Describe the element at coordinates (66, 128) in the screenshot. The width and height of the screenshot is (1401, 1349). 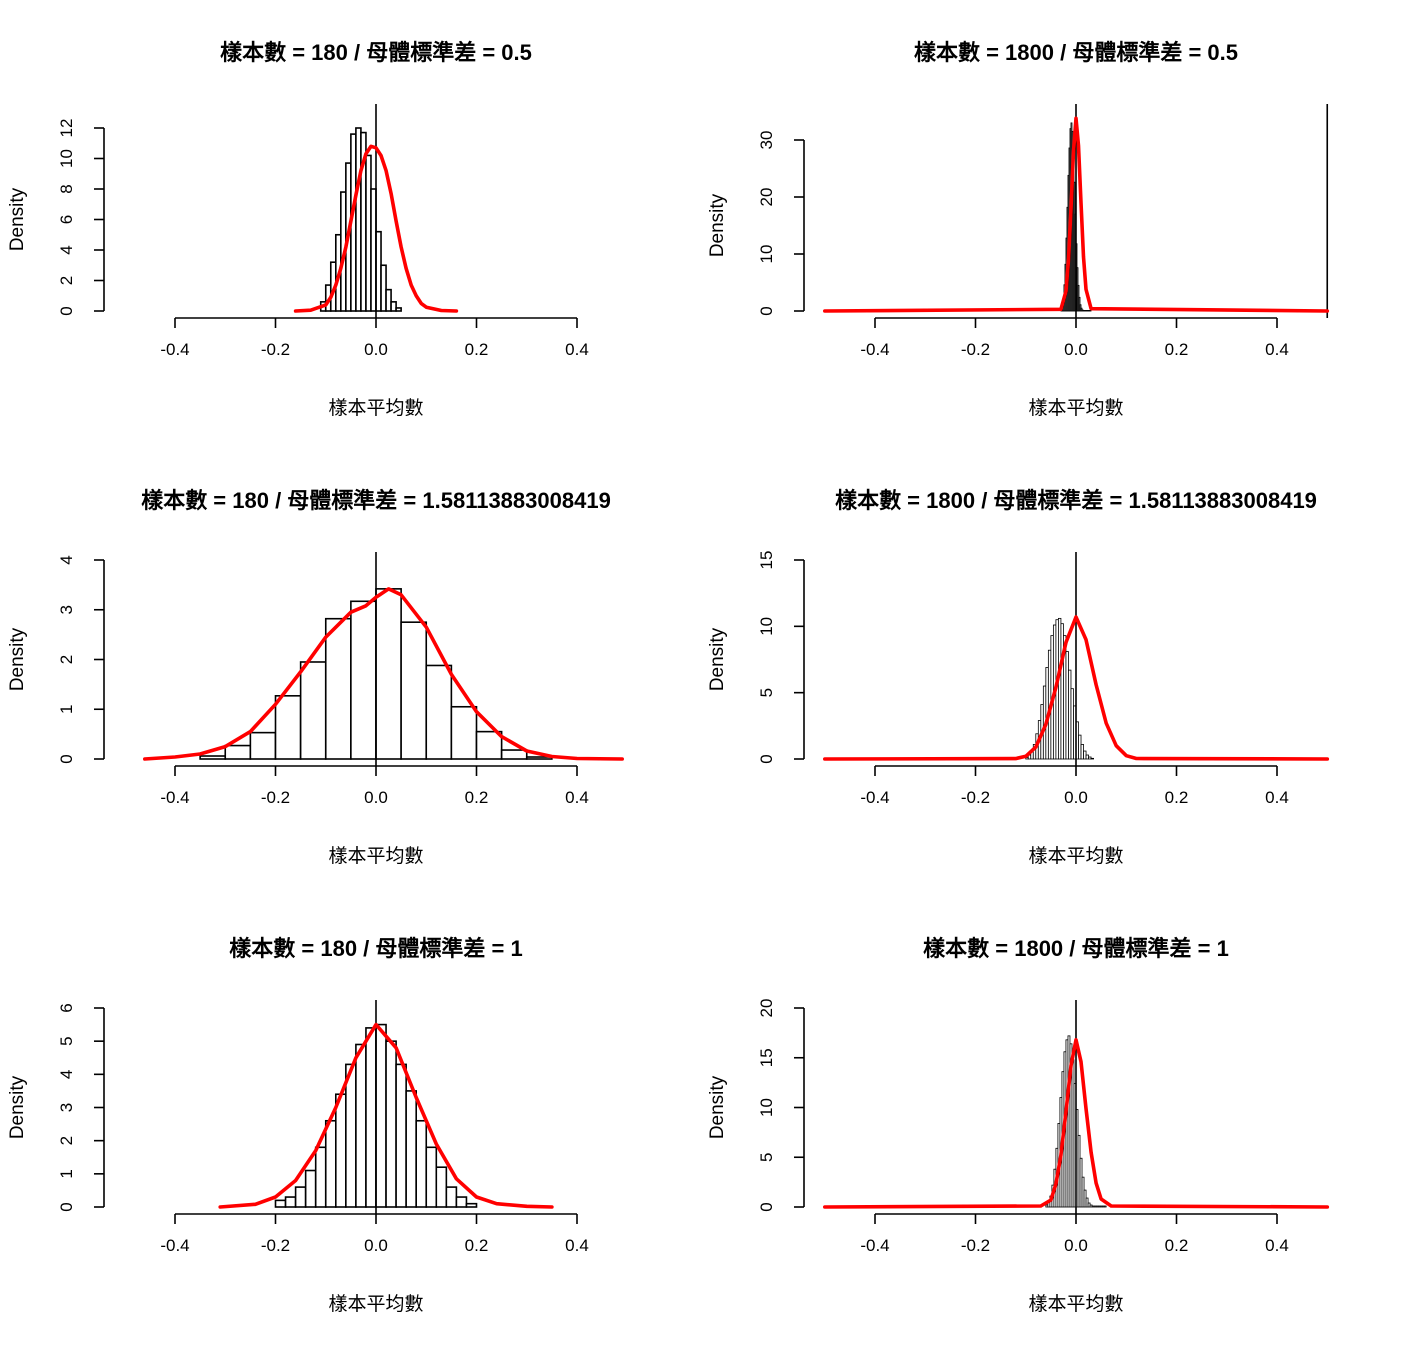
I see `y-tick-label: 12` at that location.